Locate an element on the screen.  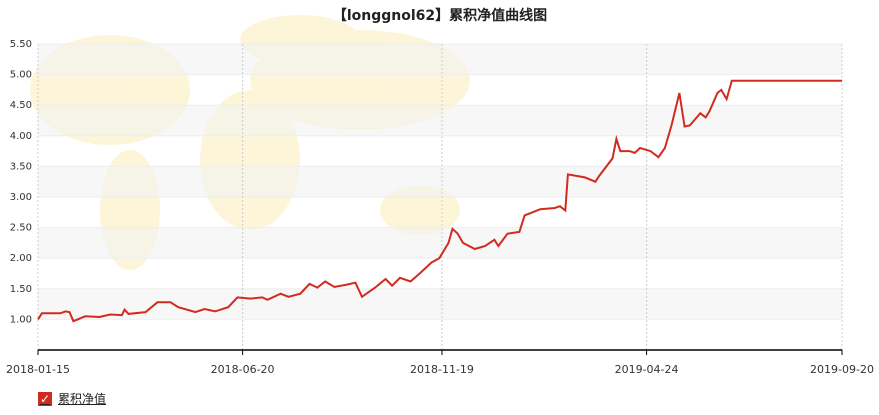
y-tick-label: 4.00 is located at coordinates (21, 136).